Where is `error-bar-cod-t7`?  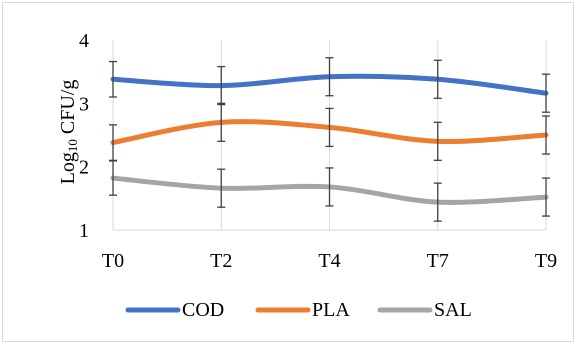
error-bar-cod-t7 is located at coordinates (437, 79).